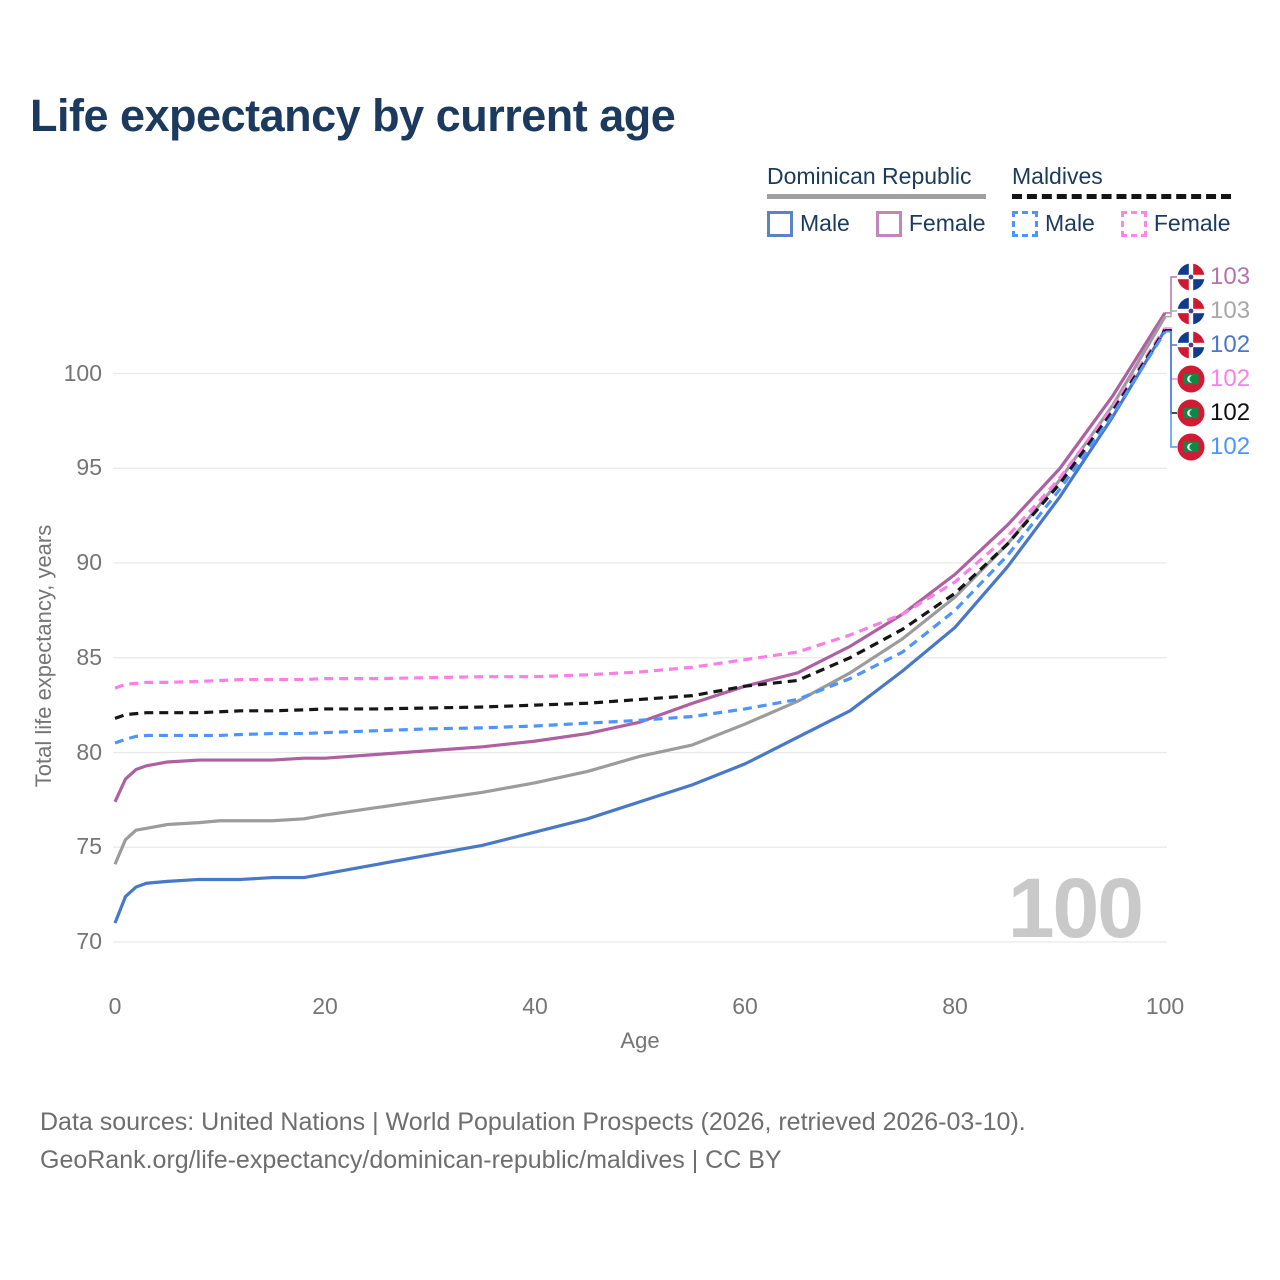  I want to click on x-axis-title: Age, so click(640, 1040).